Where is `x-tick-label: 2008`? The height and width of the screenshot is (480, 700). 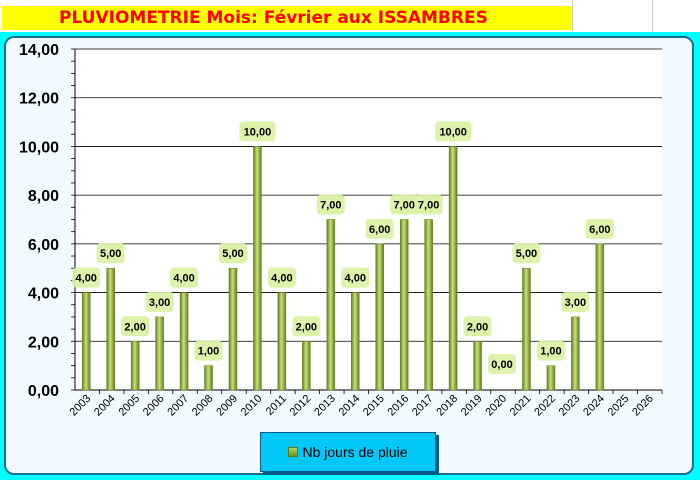
x-tick-label: 2008 is located at coordinates (203, 406).